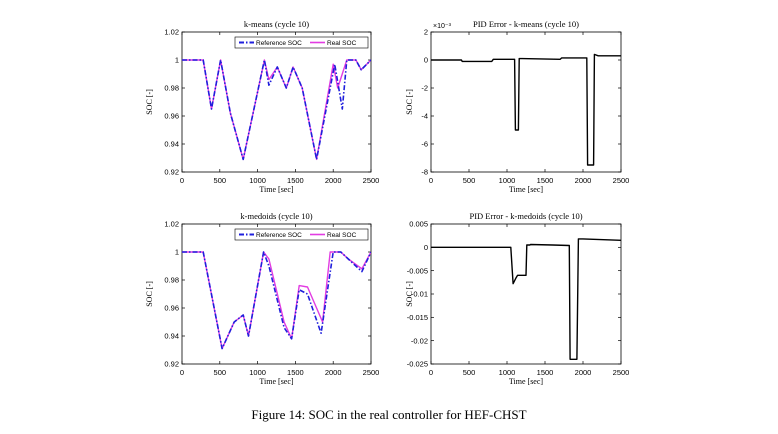 The width and height of the screenshot is (778, 434). I want to click on chart-title: k-means (cycle 10), so click(276, 24).